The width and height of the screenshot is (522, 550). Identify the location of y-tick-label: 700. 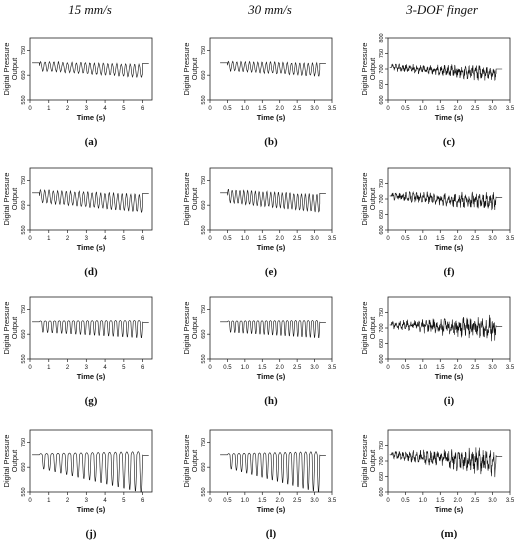
(382, 460).